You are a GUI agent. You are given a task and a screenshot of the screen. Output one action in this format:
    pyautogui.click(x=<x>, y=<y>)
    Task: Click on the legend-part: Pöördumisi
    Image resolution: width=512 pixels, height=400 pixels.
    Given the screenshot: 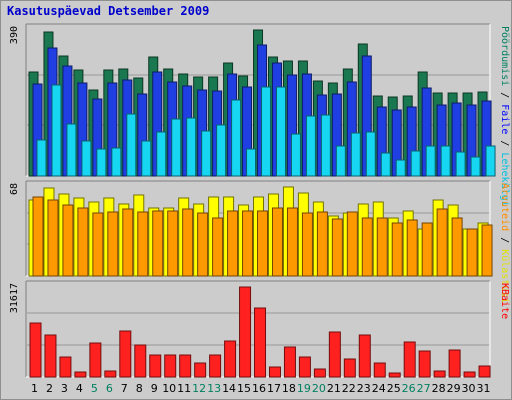 What is the action you would take?
    pyautogui.click(x=504, y=56)
    